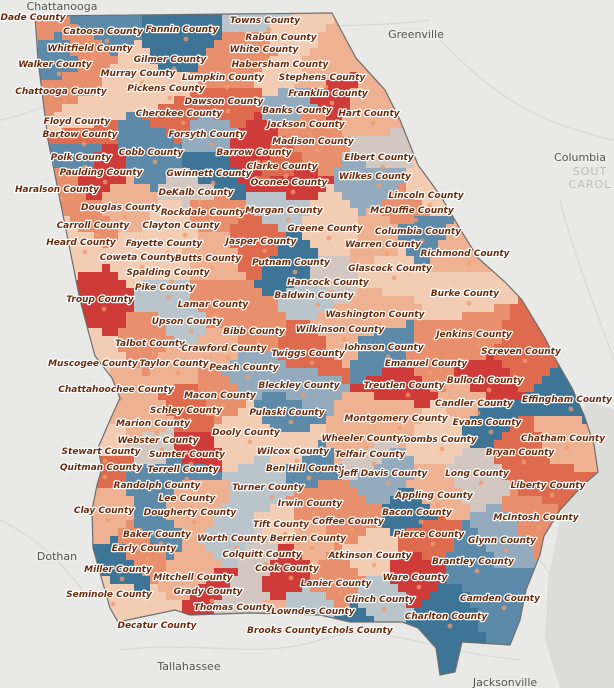 The width and height of the screenshot is (614, 688). Describe the element at coordinates (187, 411) in the screenshot. I see `county-label: Schley County` at that location.